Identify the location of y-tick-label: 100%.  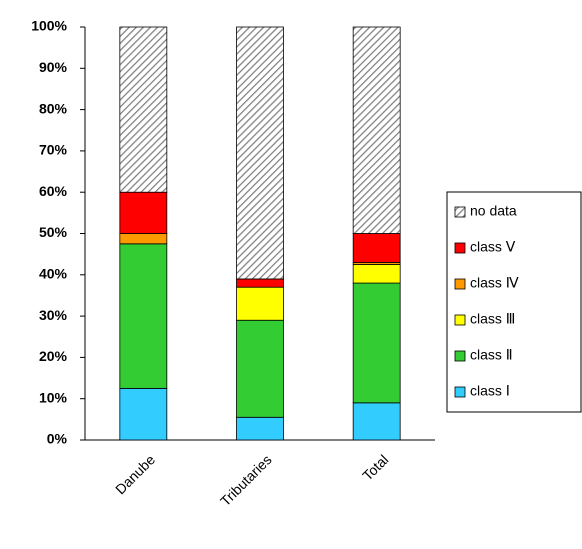
(49, 26).